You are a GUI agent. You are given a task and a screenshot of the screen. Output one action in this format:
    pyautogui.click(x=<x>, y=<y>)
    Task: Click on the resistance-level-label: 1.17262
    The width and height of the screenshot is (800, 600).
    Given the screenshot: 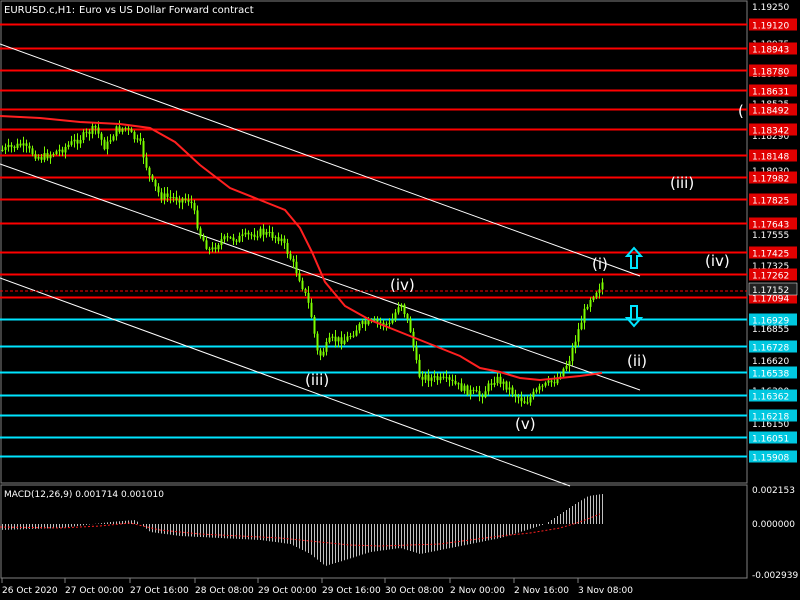 What is the action you would take?
    pyautogui.click(x=773, y=275)
    